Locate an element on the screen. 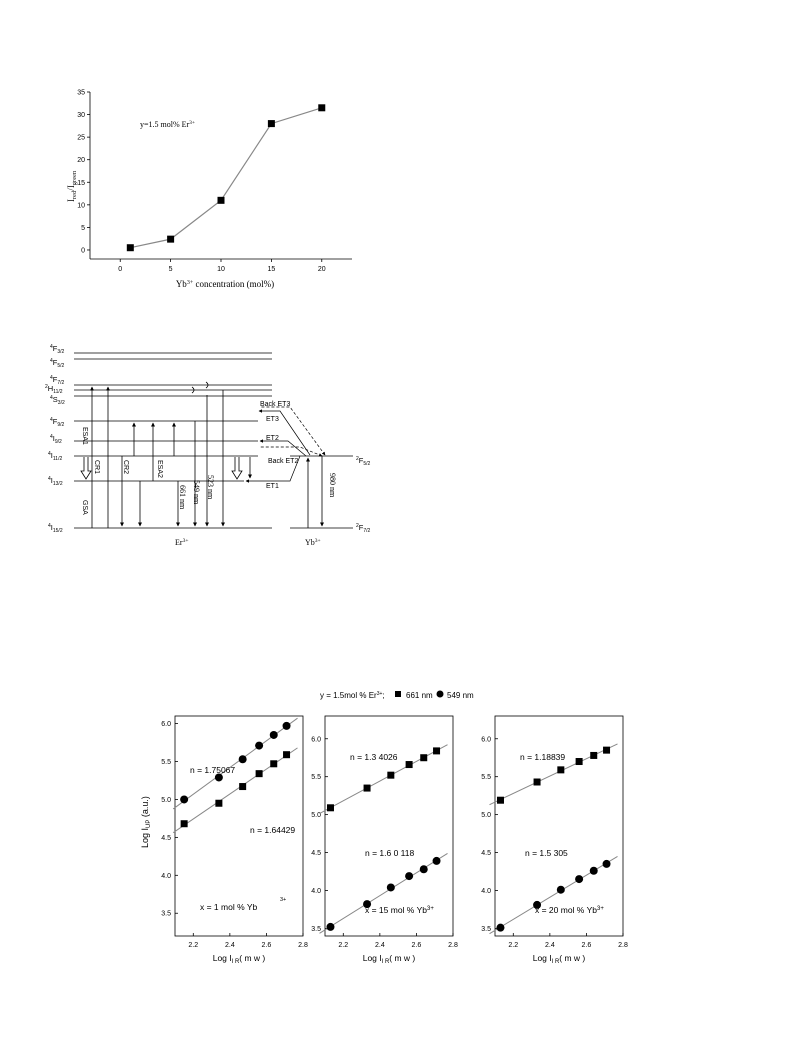  emission-arrows is located at coordinates (172, 454).